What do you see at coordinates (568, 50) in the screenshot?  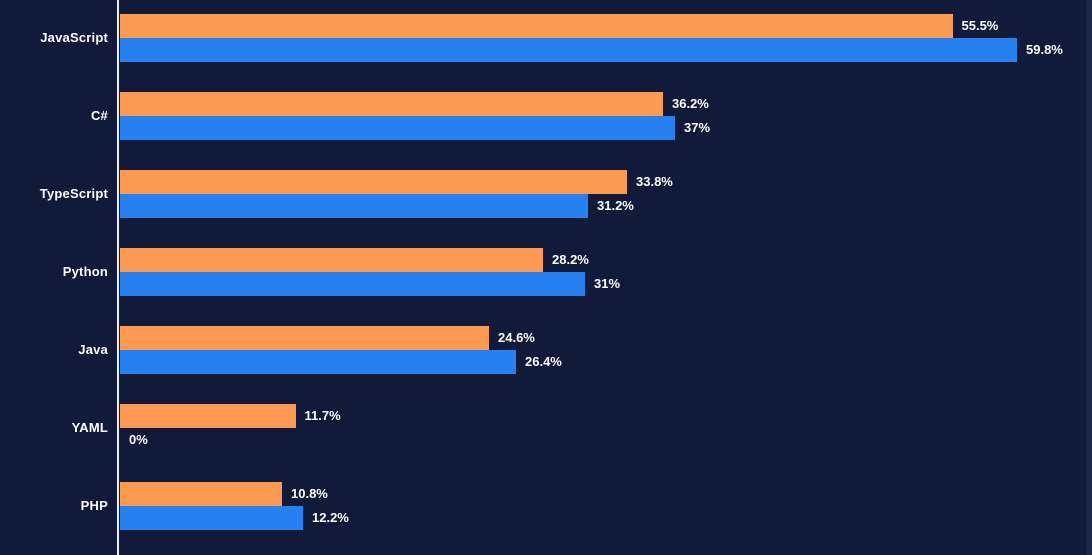 I see `bar-series-2-javascript` at bounding box center [568, 50].